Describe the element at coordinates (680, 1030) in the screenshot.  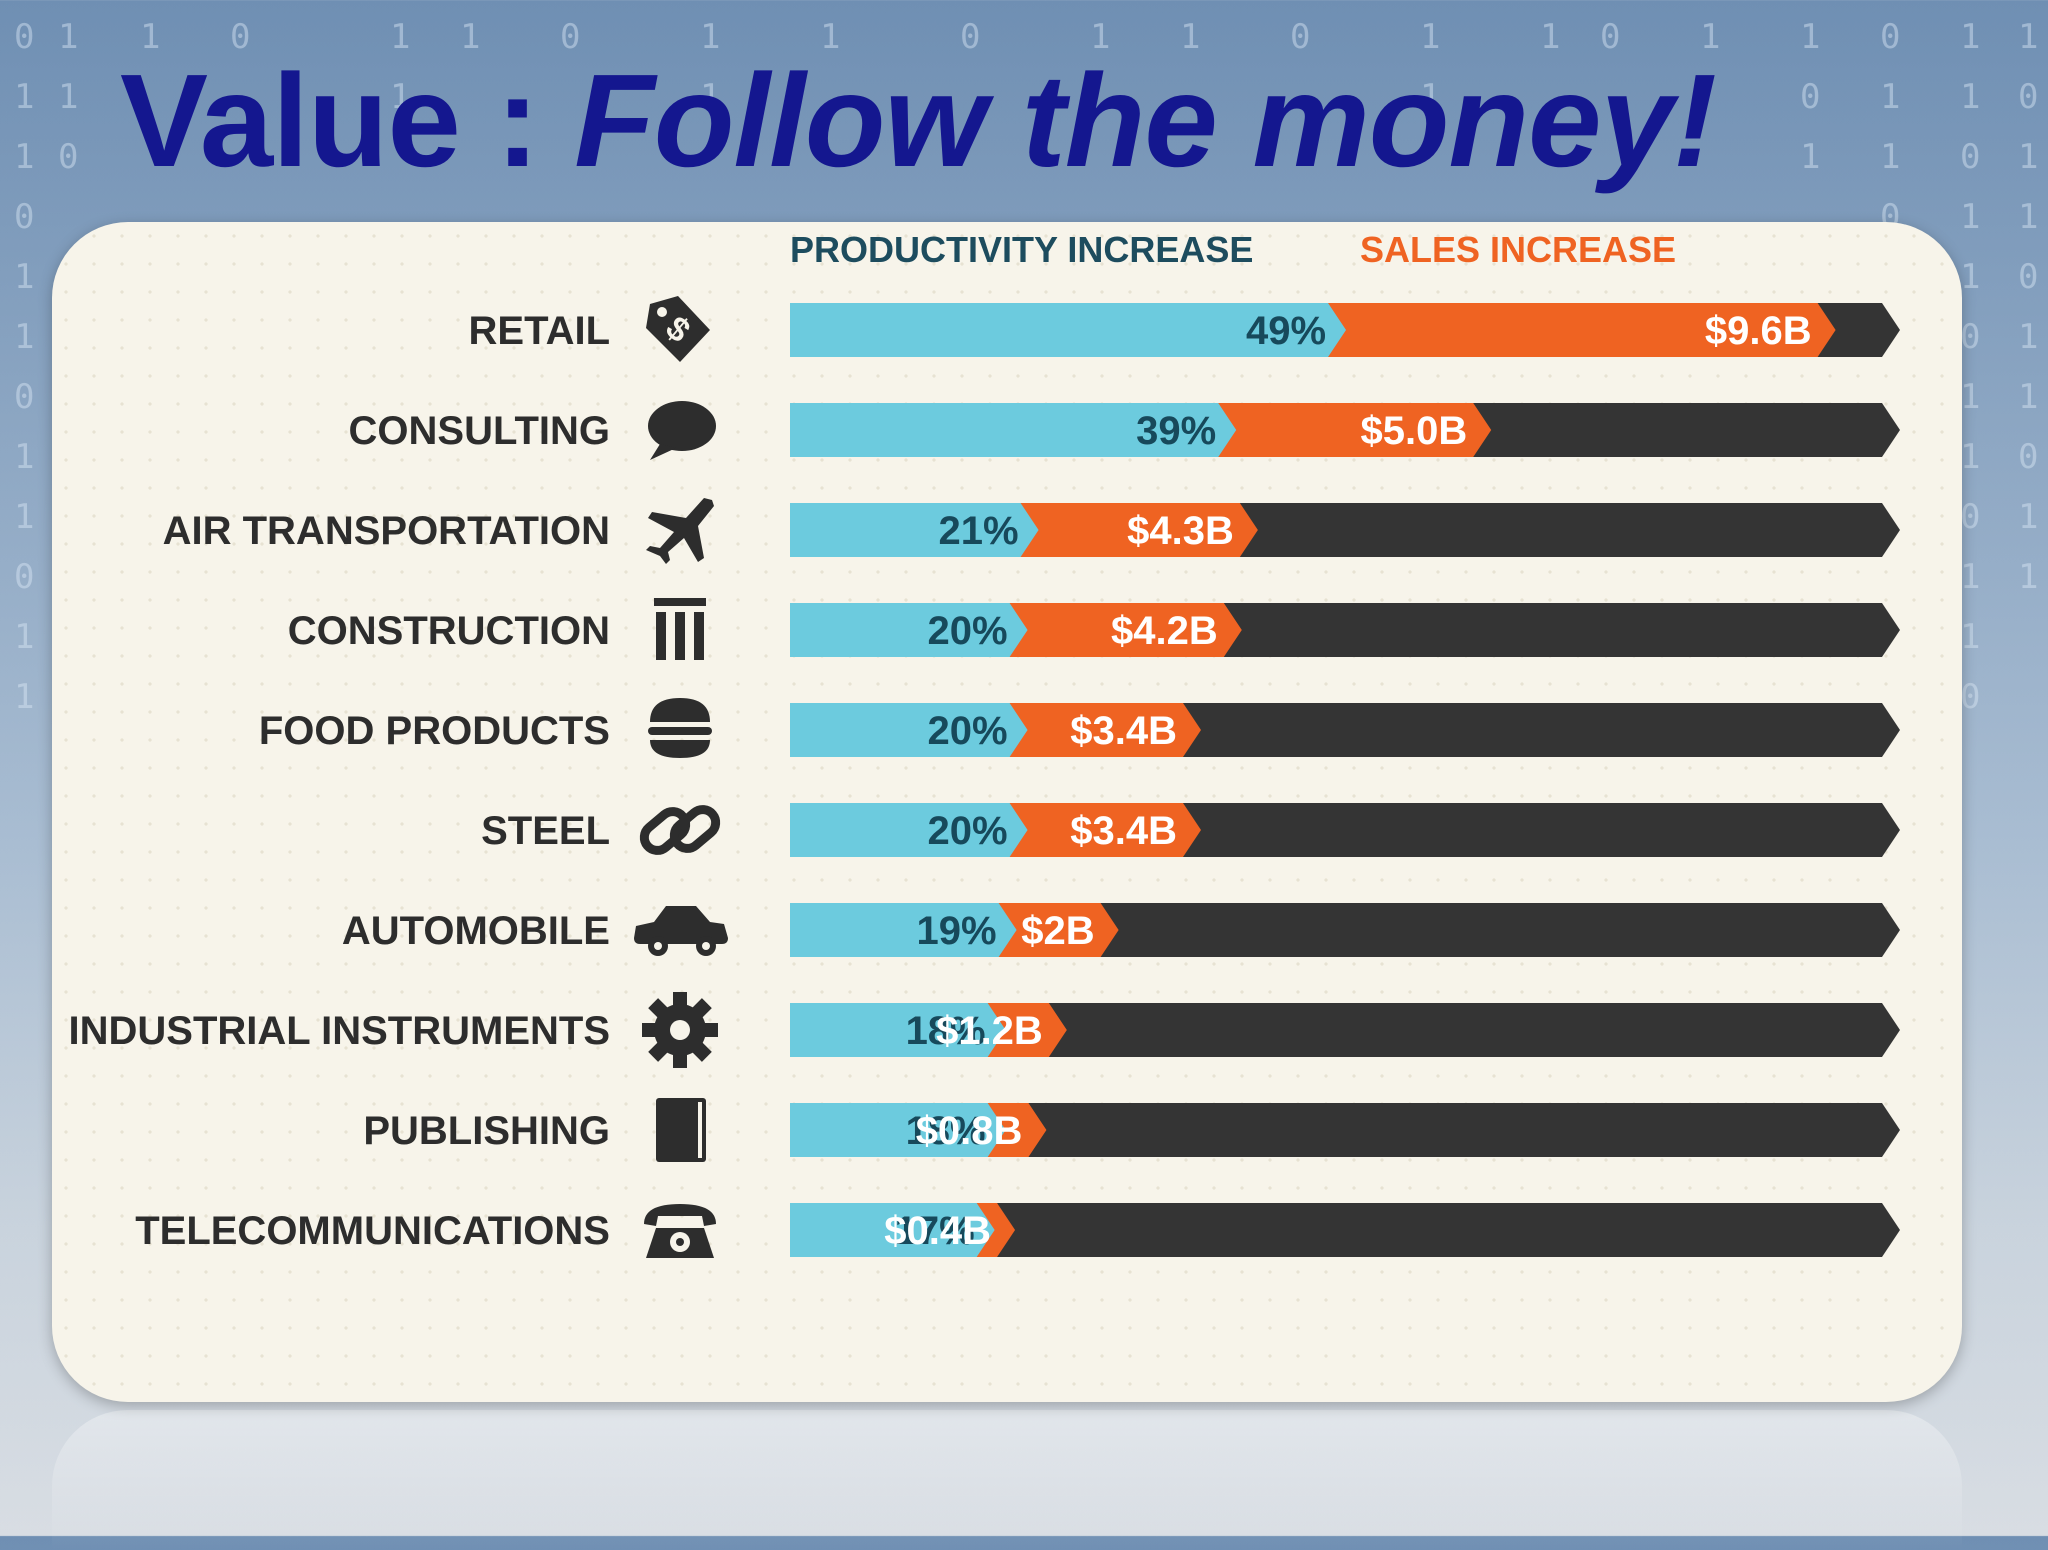
I see `gear-icon` at that location.